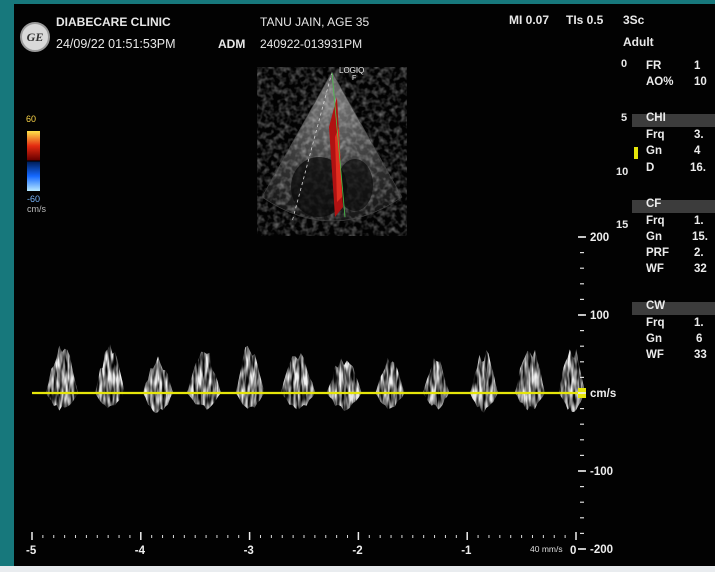 This screenshot has height=572, width=715. I want to click on sweep-speed-label: 40 mm/s, so click(546, 549).